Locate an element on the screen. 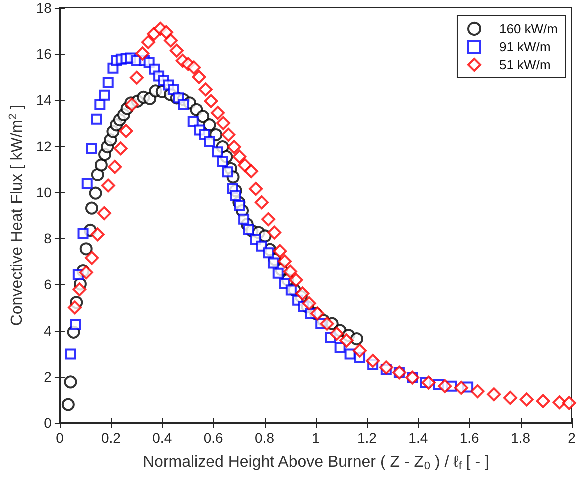 This screenshot has width=582, height=481. y-tick-label: 4 is located at coordinates (48, 330).